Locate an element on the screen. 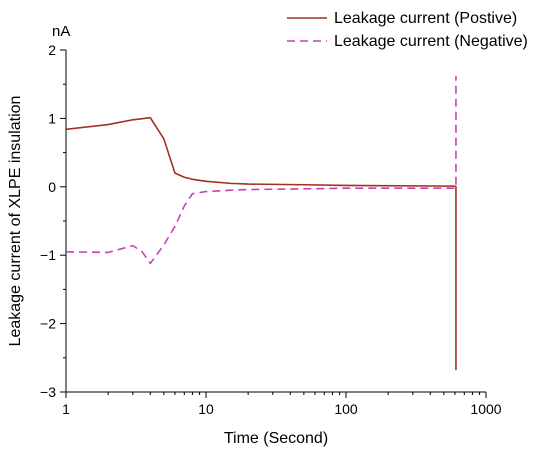  y-tick-label: −2 is located at coordinates (48, 324).